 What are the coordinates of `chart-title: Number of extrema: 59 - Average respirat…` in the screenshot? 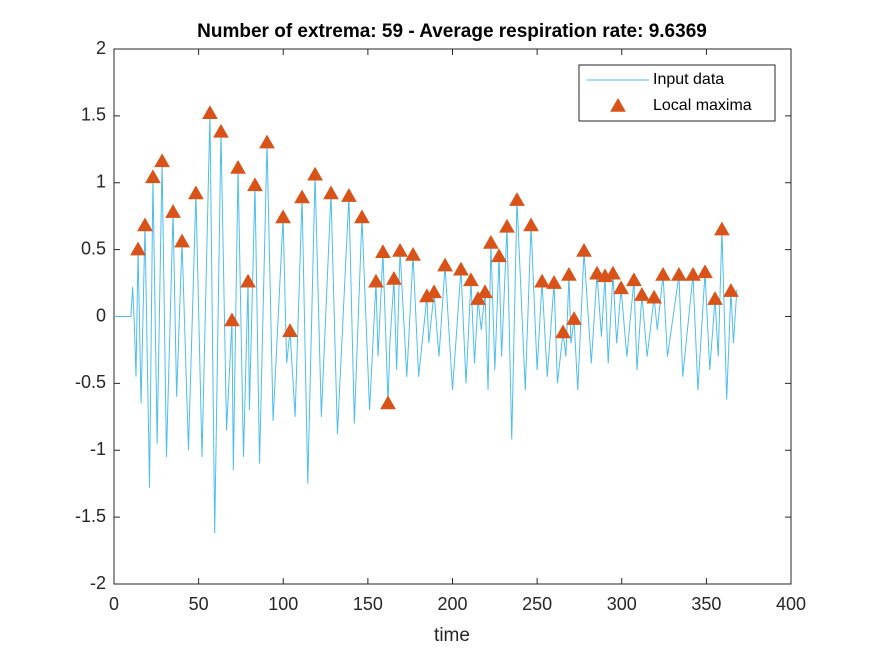 It's located at (452, 31).